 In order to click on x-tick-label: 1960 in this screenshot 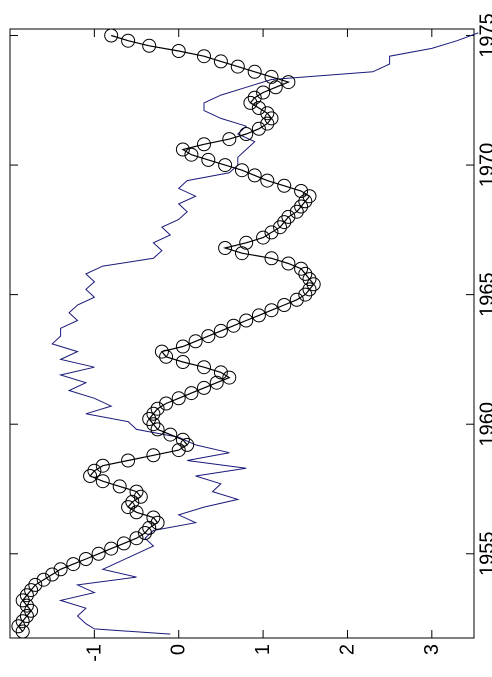, I will do `click(484, 424)`.